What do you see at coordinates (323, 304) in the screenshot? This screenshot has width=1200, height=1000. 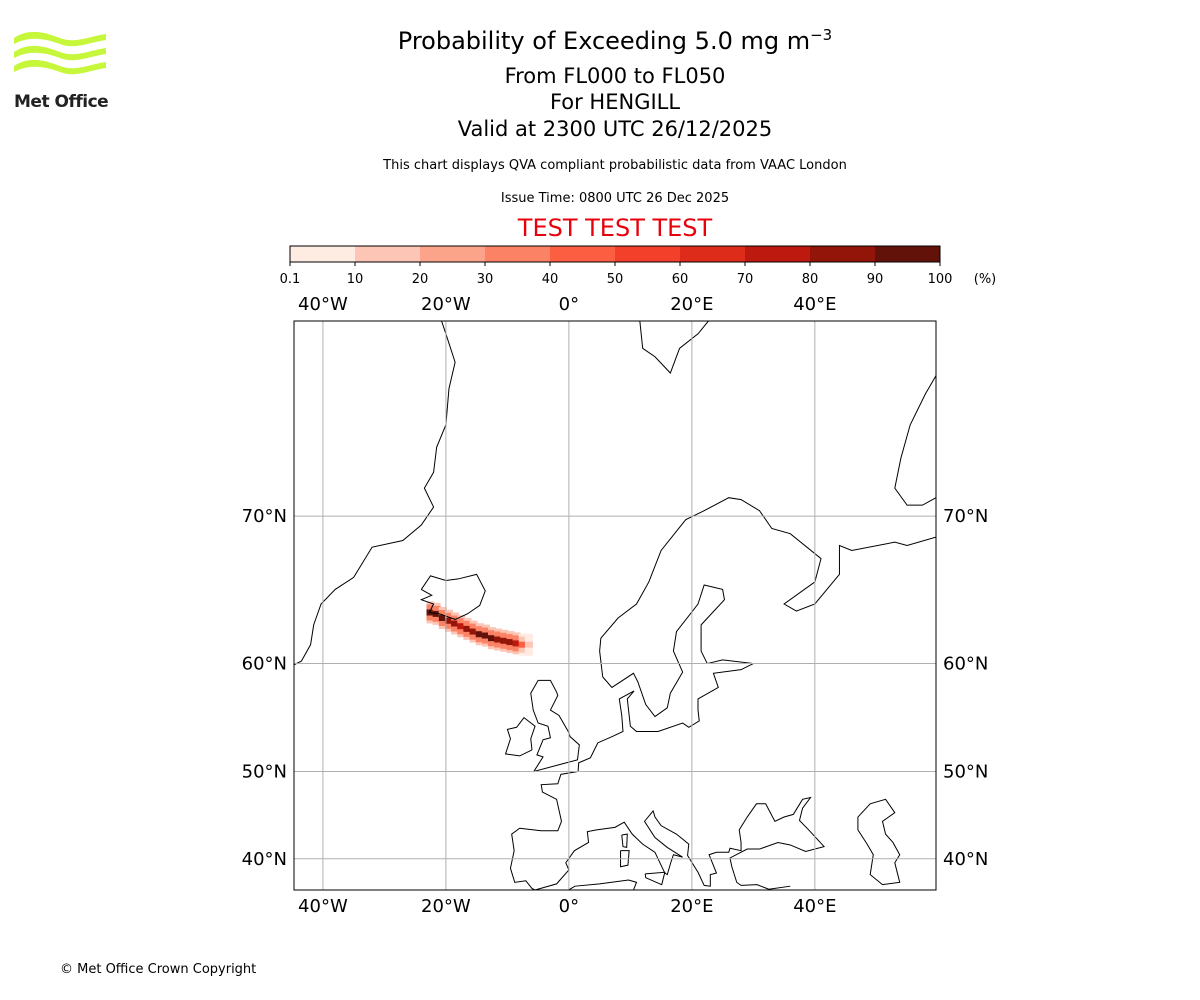 I see `lon-label-top: 40°W` at bounding box center [323, 304].